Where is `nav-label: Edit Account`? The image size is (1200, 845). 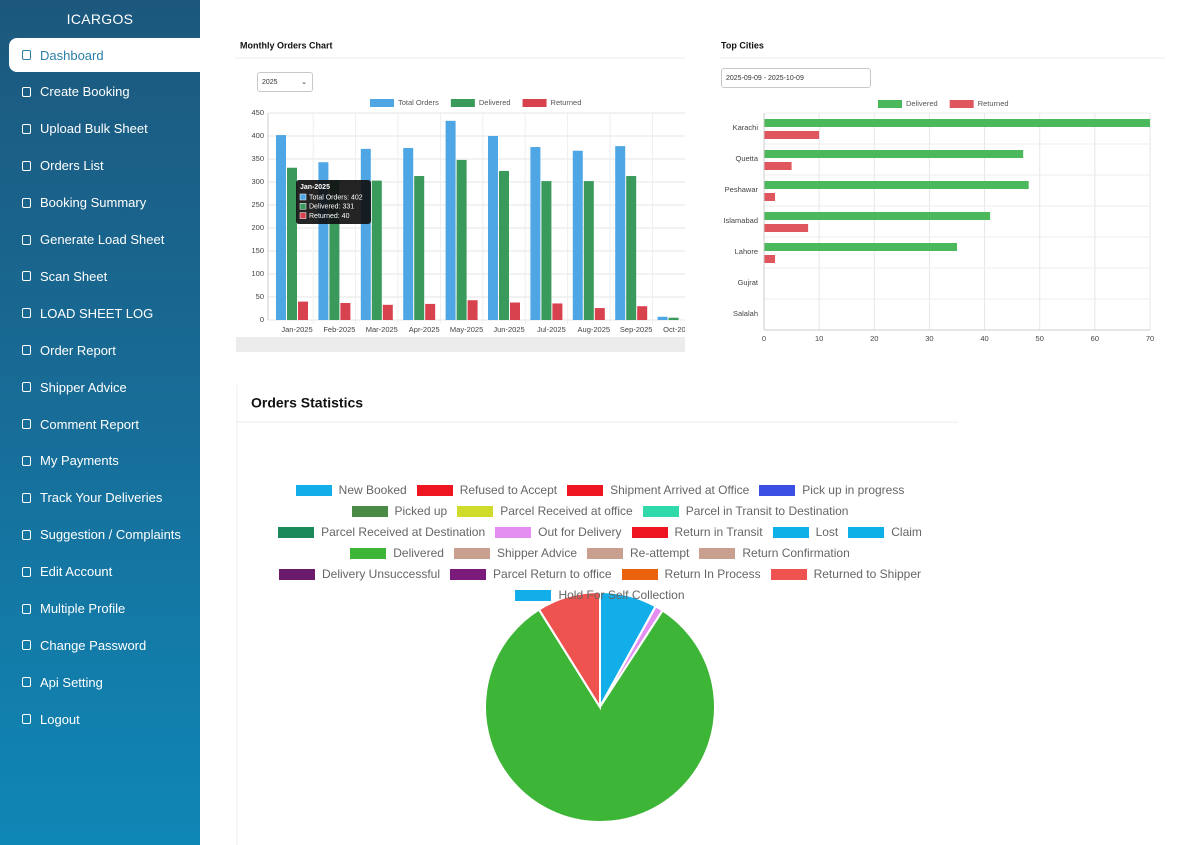
nav-label: Edit Account is located at coordinates (76, 572).